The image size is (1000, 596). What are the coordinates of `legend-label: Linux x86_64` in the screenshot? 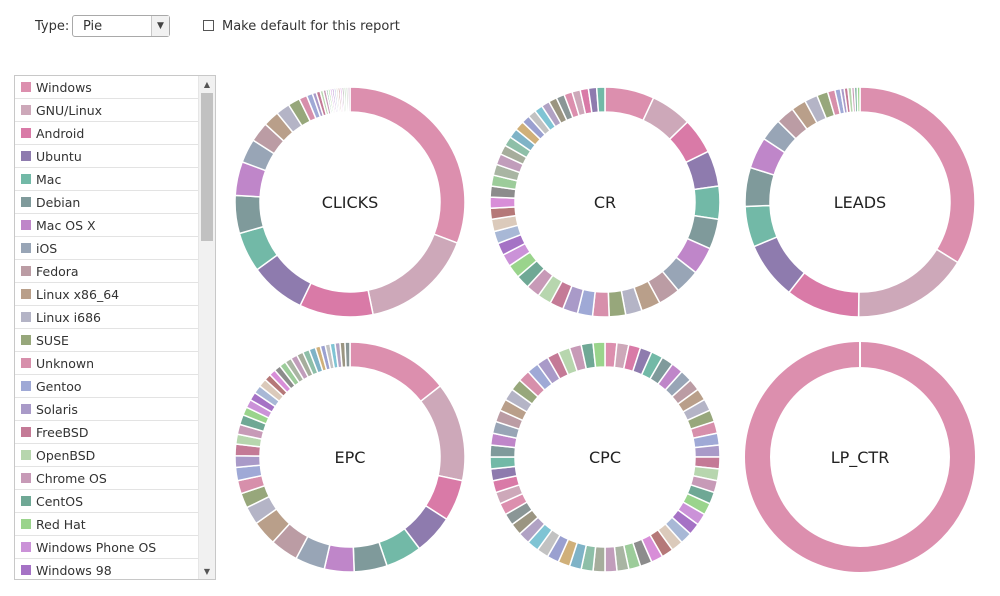 It's located at (78, 294).